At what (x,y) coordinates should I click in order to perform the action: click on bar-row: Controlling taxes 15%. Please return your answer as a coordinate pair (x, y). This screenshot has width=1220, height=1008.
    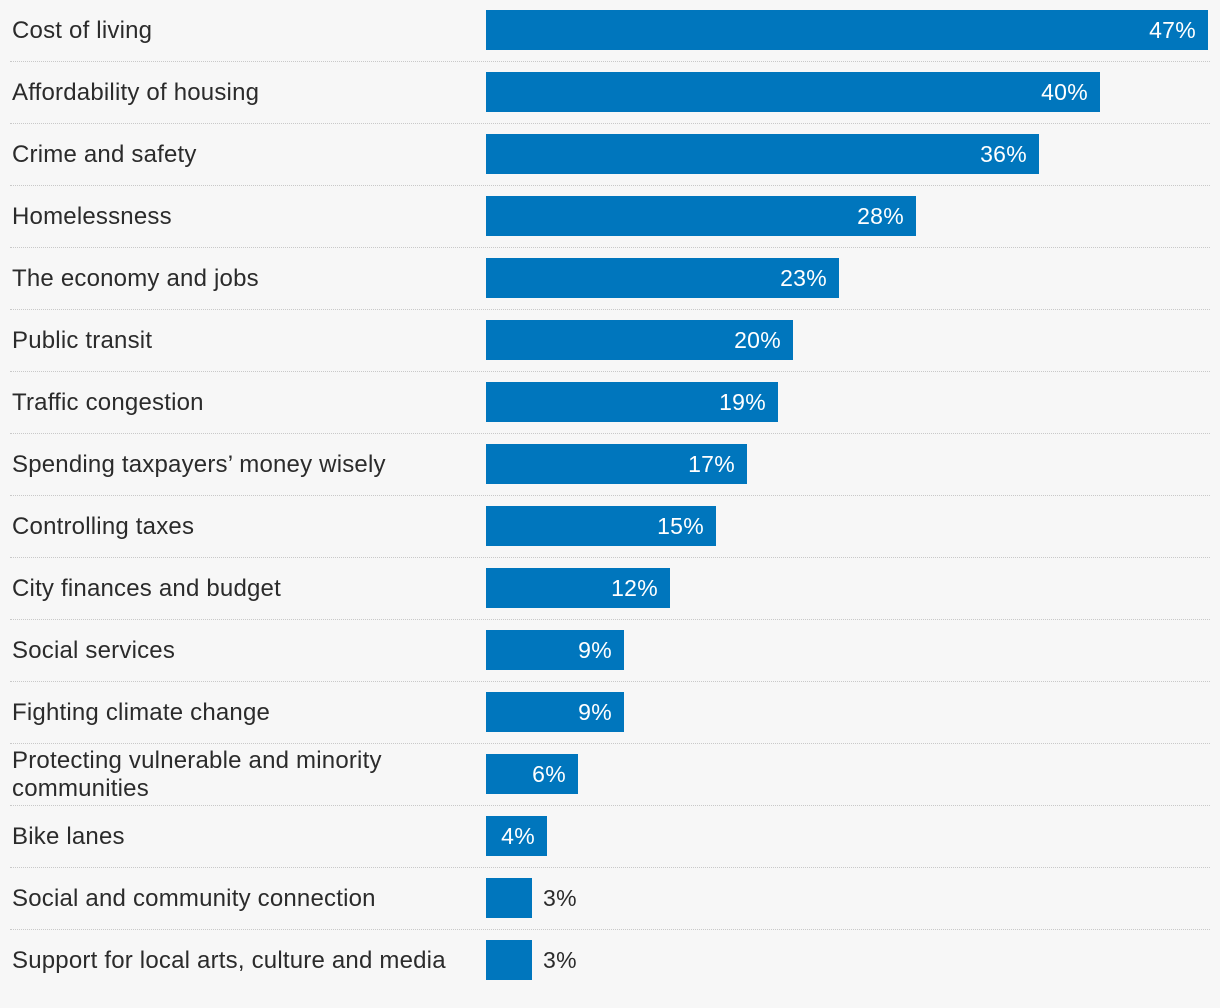
    Looking at the image, I should click on (610, 527).